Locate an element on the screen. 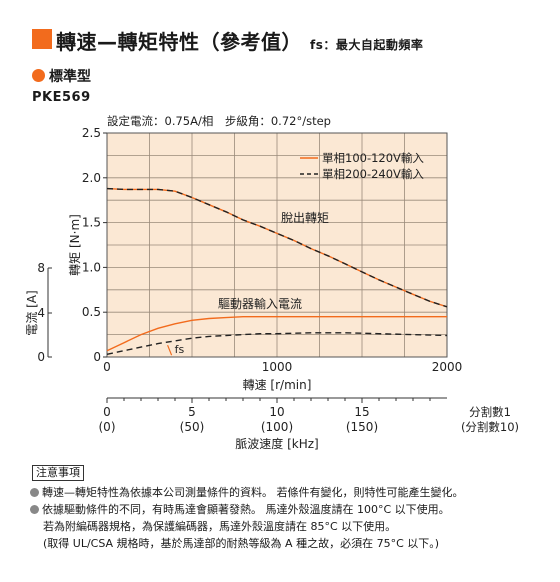 This screenshot has width=560, height=582. current-tick-label: 8 is located at coordinates (41, 268).